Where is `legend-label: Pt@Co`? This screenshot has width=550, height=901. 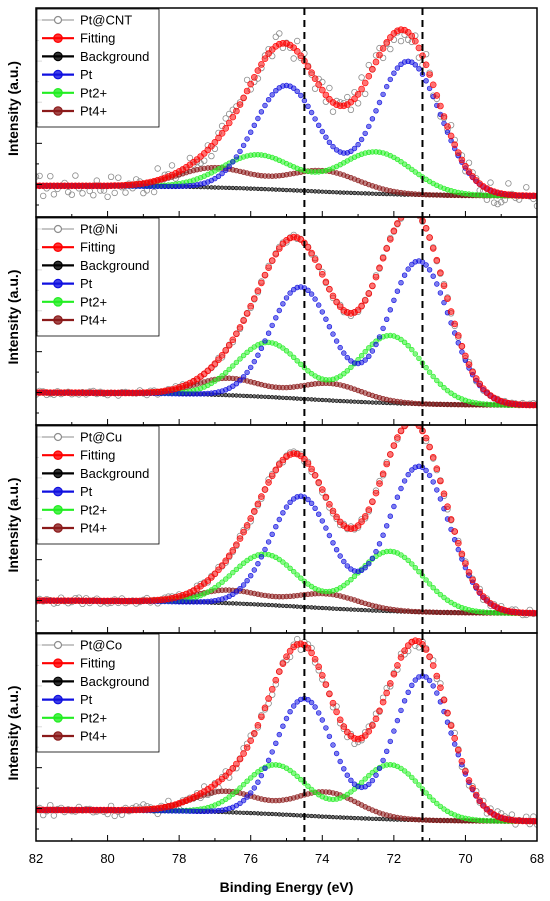 legend-label: Pt@Co is located at coordinates (101, 645).